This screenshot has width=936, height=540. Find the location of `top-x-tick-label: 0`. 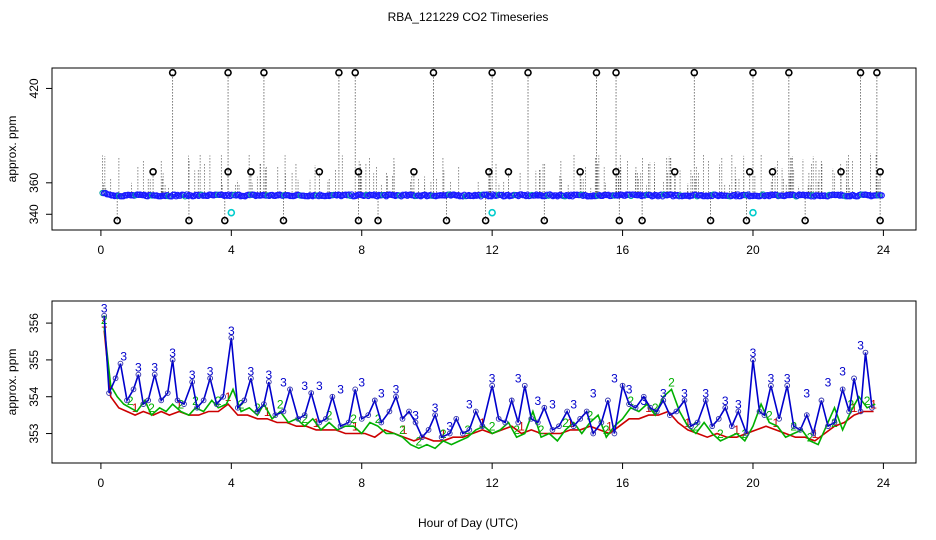

top-x-tick-label: 0 is located at coordinates (101, 250).